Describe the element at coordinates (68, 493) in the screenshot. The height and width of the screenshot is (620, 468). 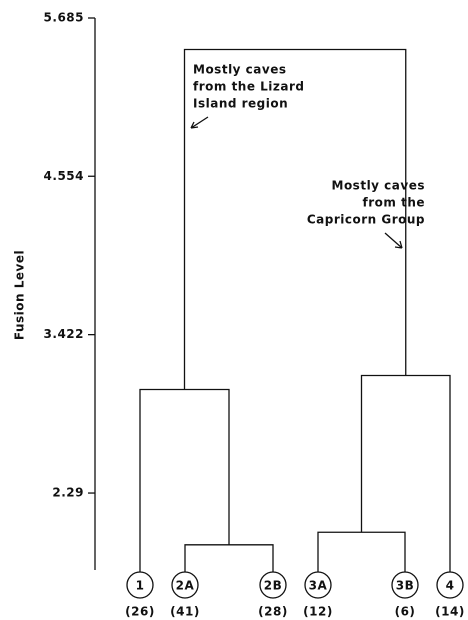
I see `y-tick-label: 2.29` at that location.